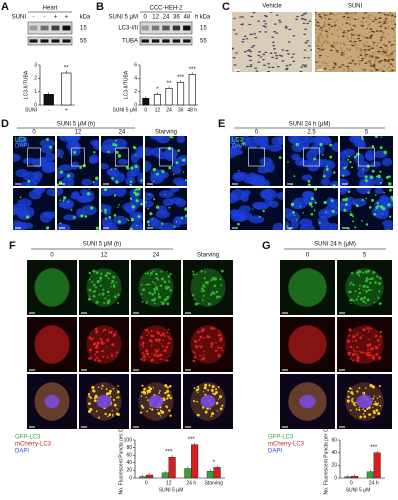 The image size is (398, 500). What do you see at coordinates (307, 287) in the screenshot?
I see `cell` at bounding box center [307, 287].